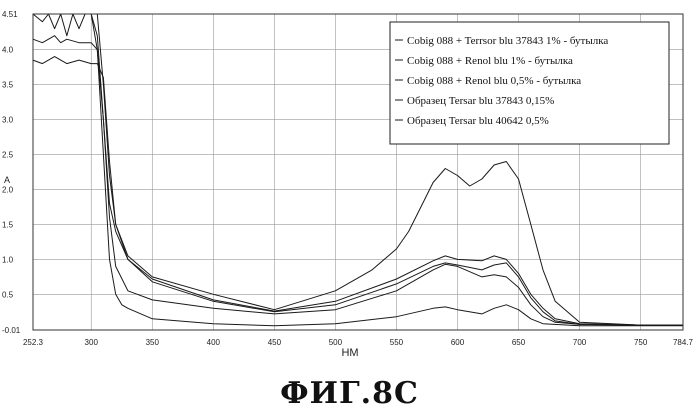 Image resolution: width=699 pixels, height=419 pixels. Describe the element at coordinates (8, 189) in the screenshot. I see `y-tick-label: 2.0` at that location.